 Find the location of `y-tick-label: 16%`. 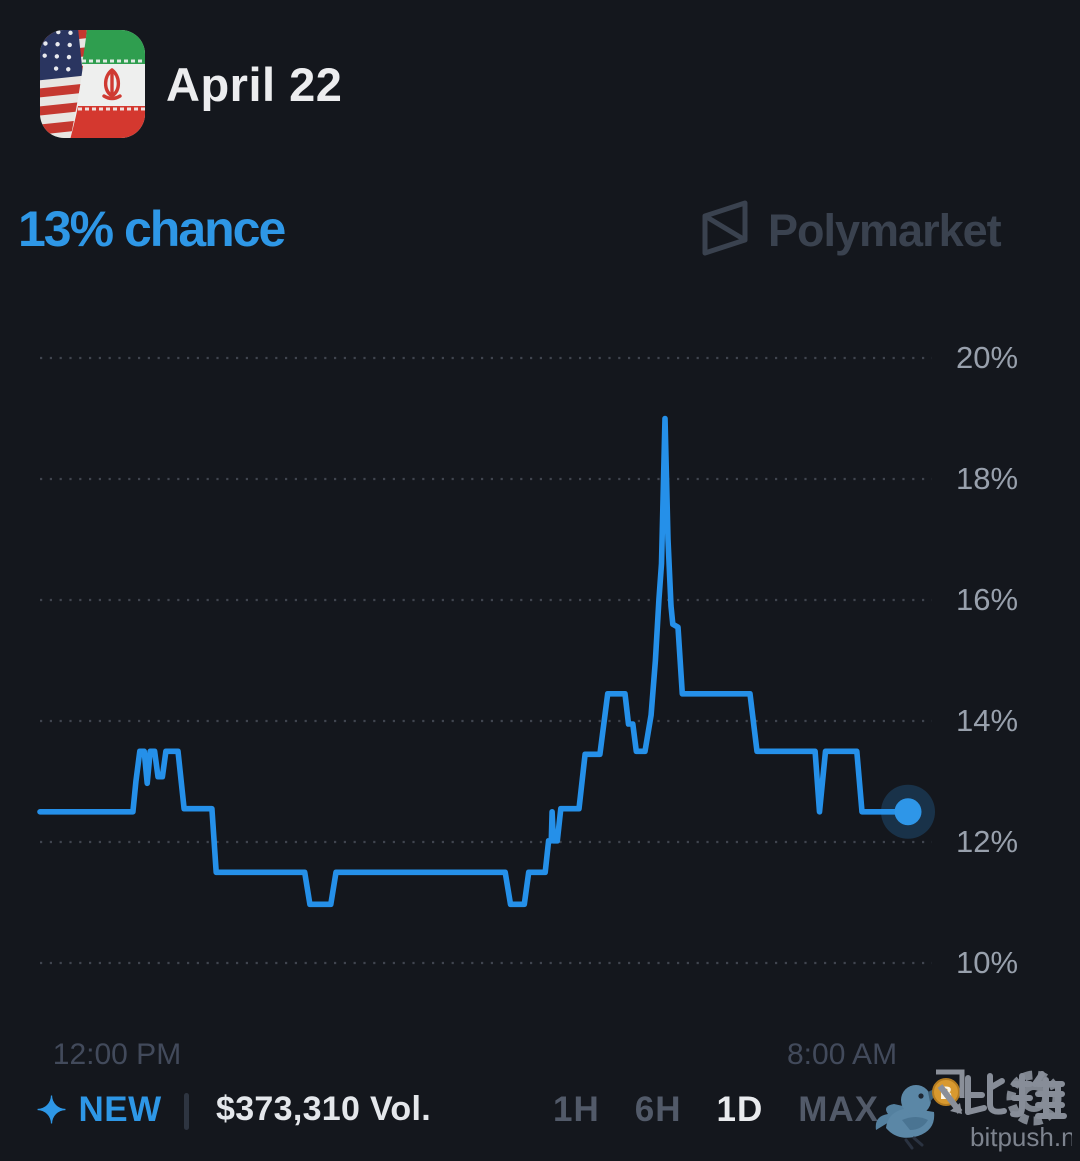

y-tick-label: 16% is located at coordinates (987, 599).